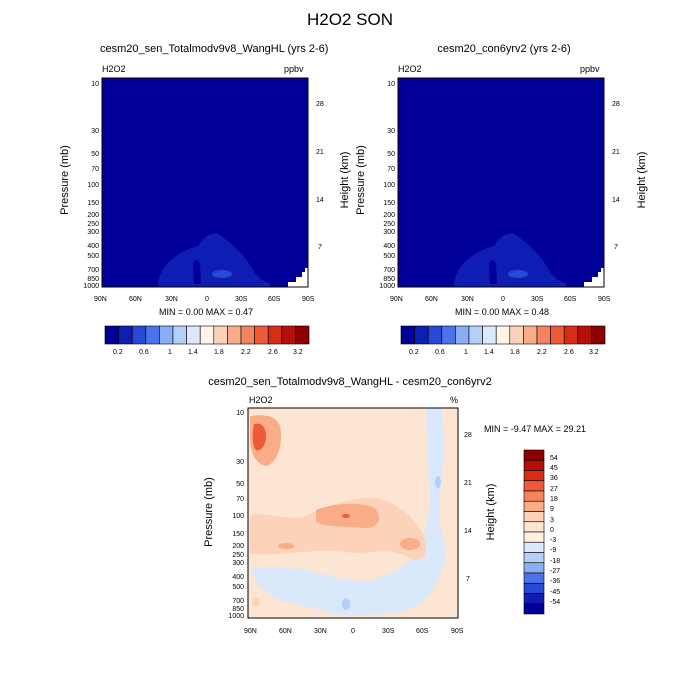 This screenshot has width=700, height=700. What do you see at coordinates (256, 602) in the screenshot?
I see `panel3-pos-blob-bottom` at bounding box center [256, 602].